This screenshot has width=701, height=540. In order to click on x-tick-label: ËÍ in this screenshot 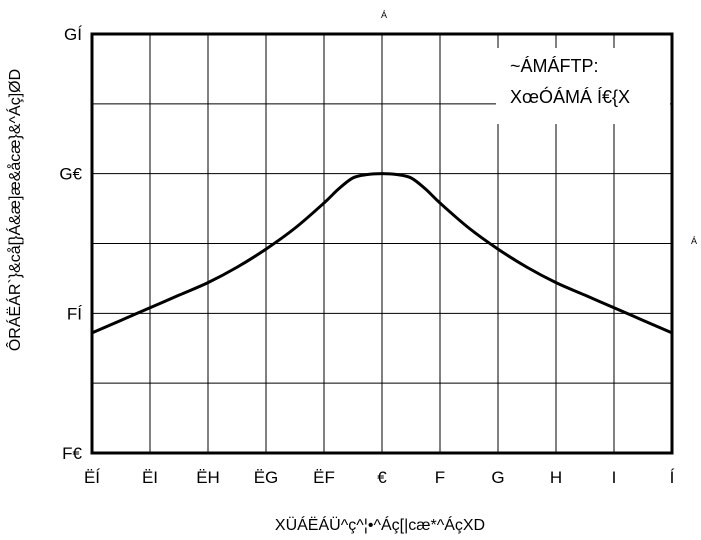, I will do `click(92, 477)`.